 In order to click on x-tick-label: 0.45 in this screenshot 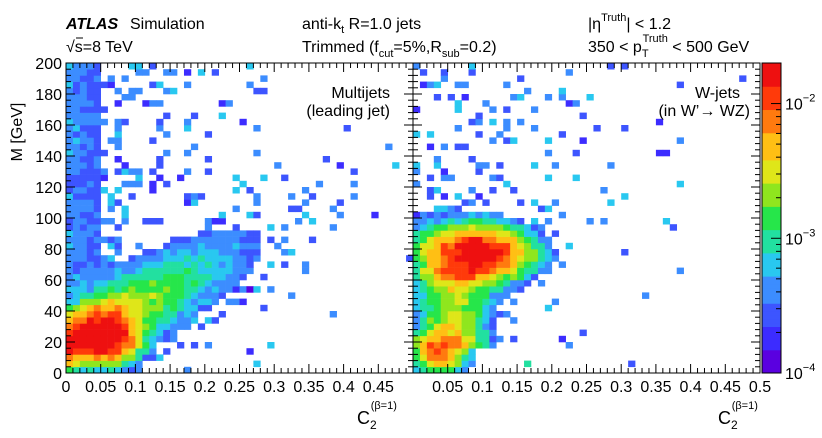, I will do `click(378, 387)`.